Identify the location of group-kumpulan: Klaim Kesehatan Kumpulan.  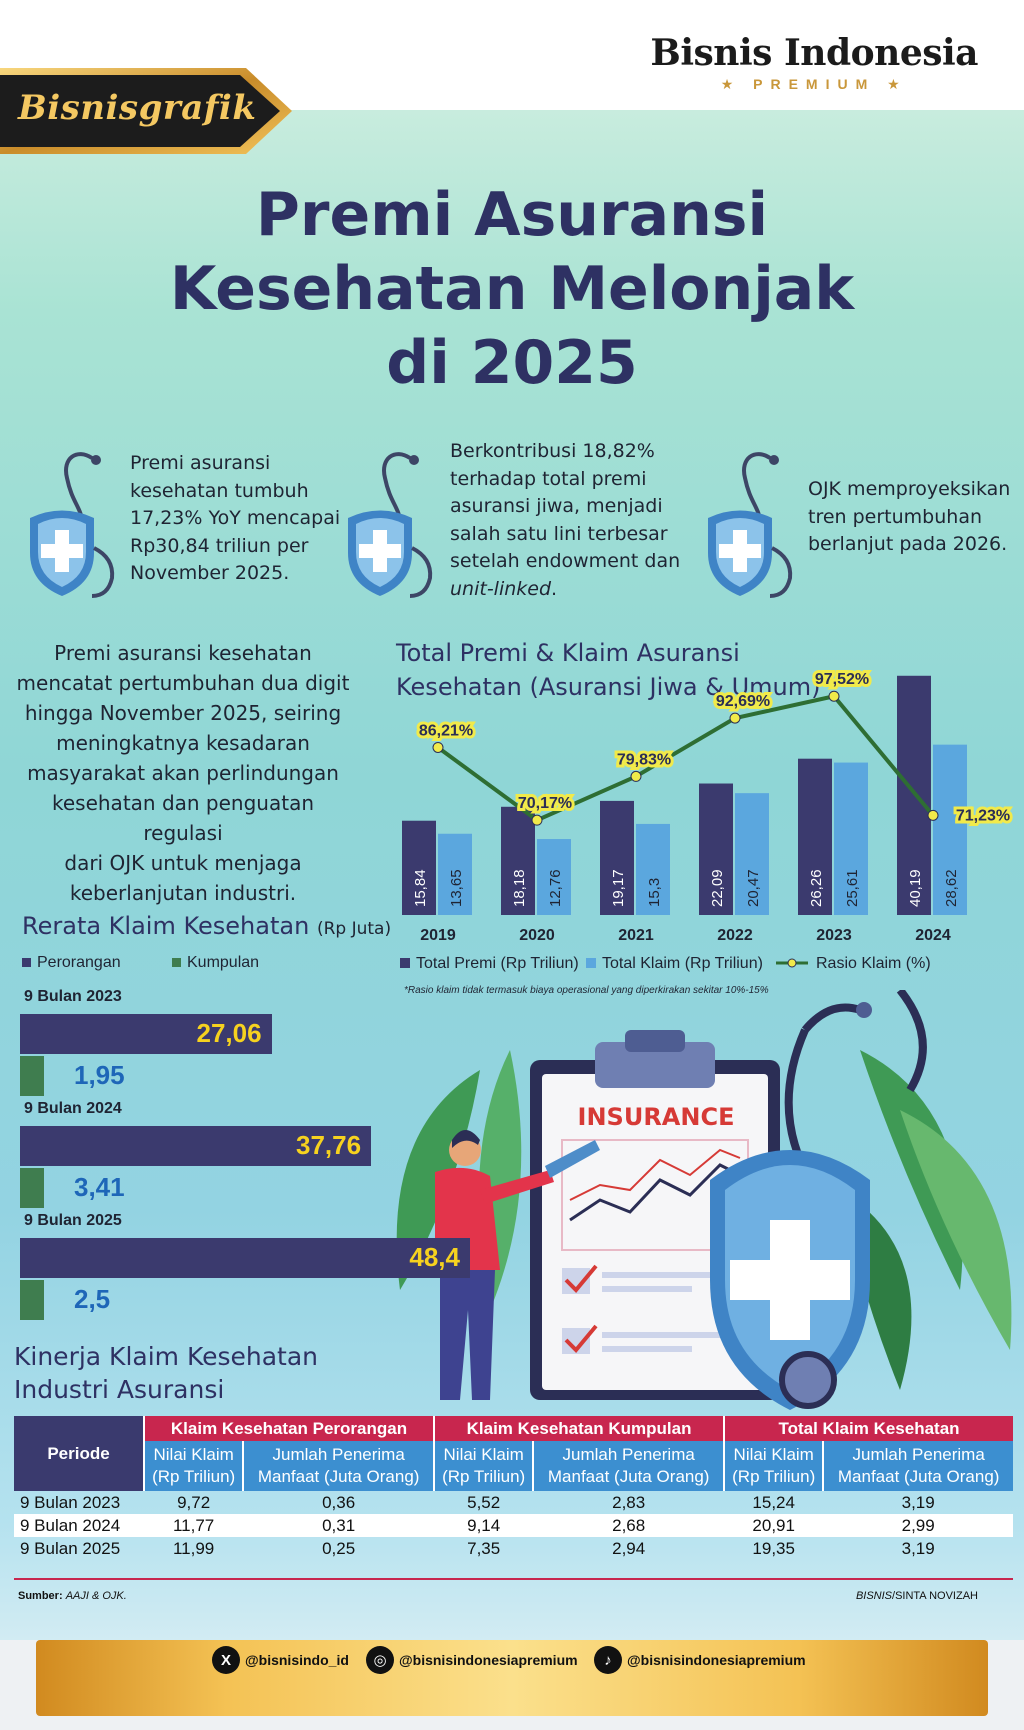
(579, 1428).